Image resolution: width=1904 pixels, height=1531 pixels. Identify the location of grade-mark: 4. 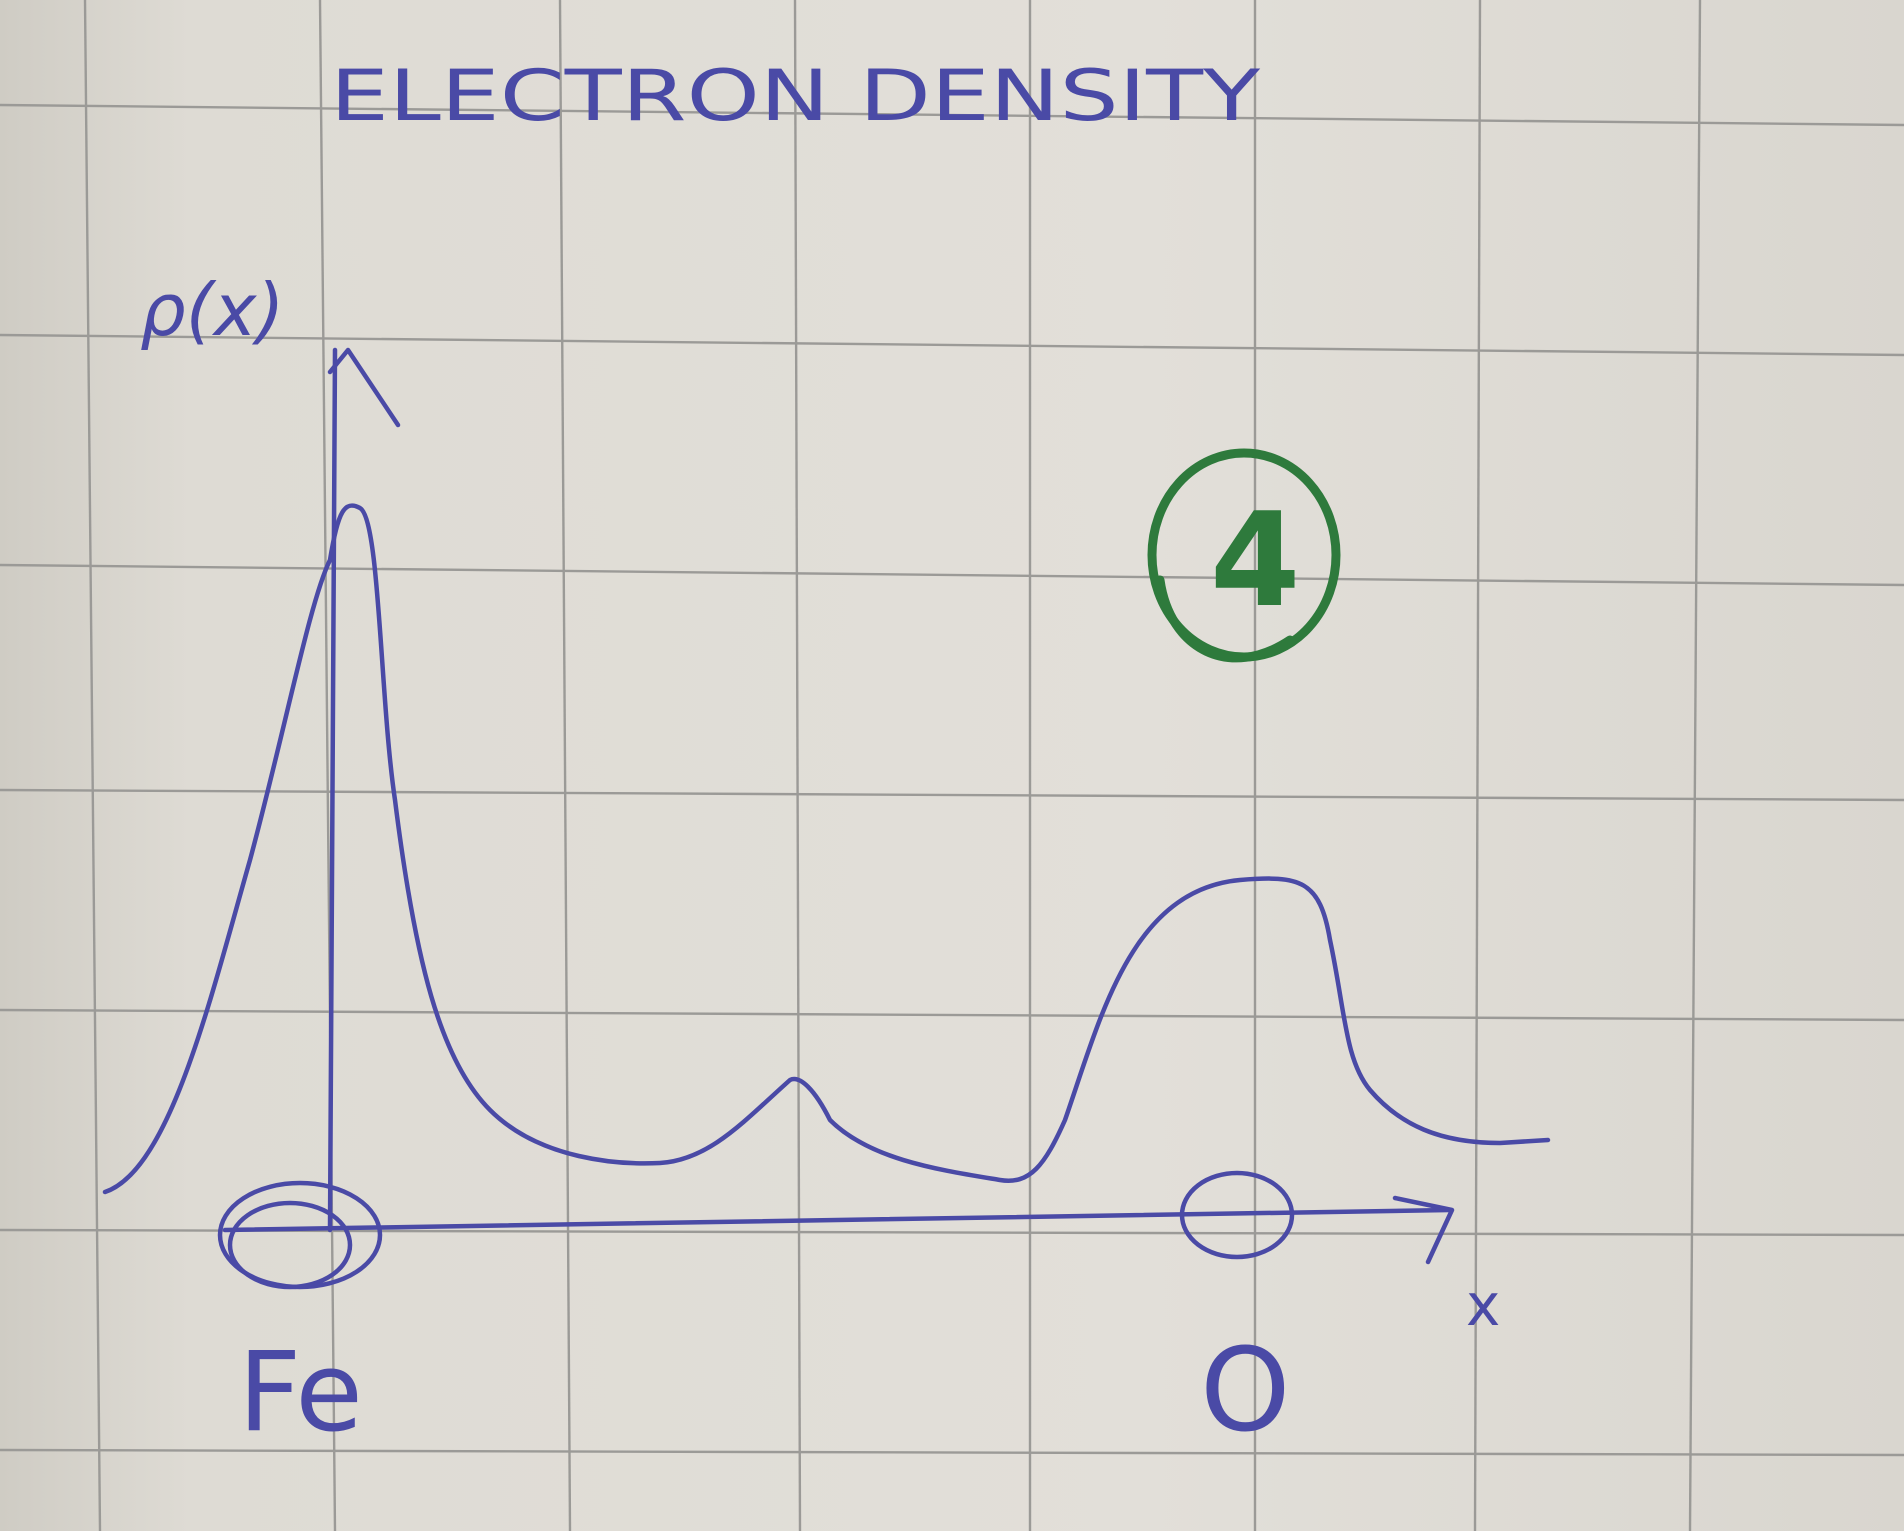
(1244, 555).